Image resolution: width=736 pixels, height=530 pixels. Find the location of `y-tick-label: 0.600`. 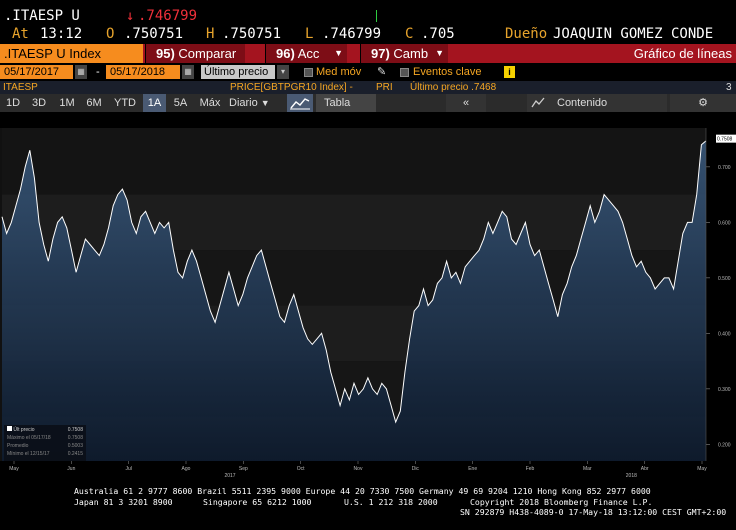

y-tick-label: 0.600 is located at coordinates (724, 223).